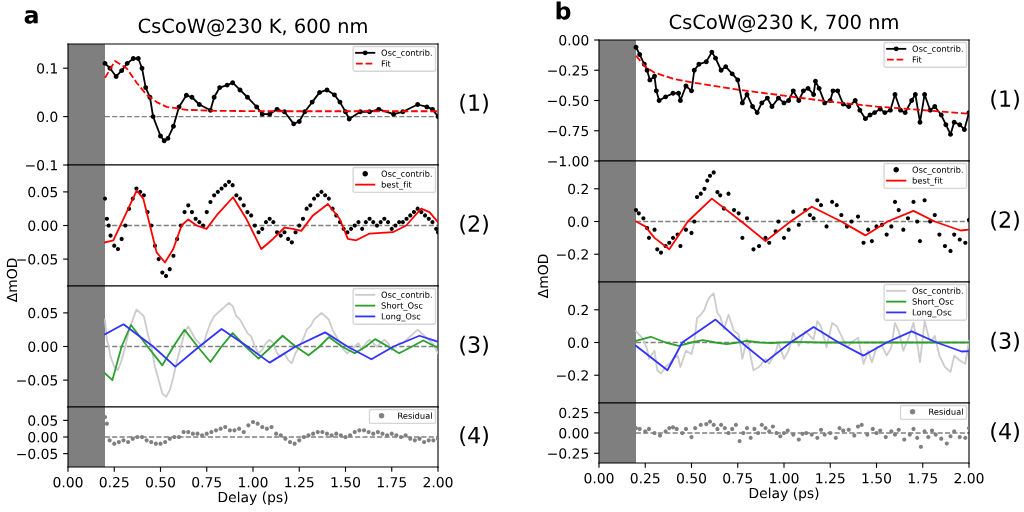 This screenshot has width=1024, height=512. Describe the element at coordinates (31, 17) in the screenshot. I see `text: a` at that location.